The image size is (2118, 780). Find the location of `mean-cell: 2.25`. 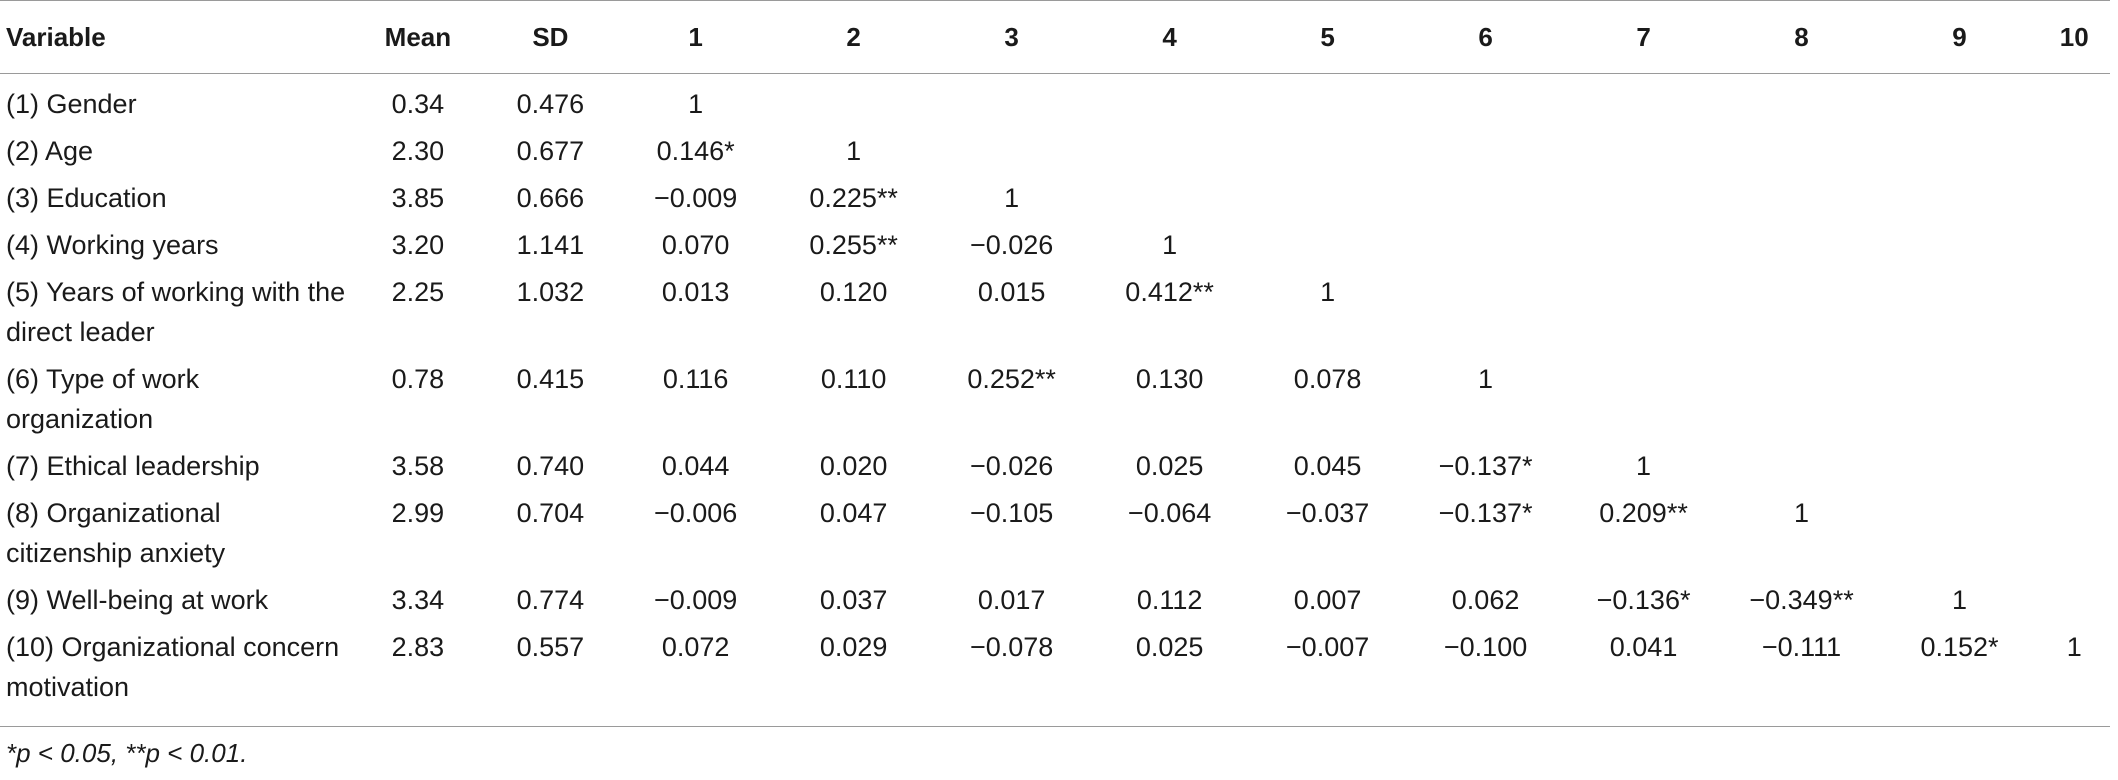

mean-cell: 2.25 is located at coordinates (418, 292).